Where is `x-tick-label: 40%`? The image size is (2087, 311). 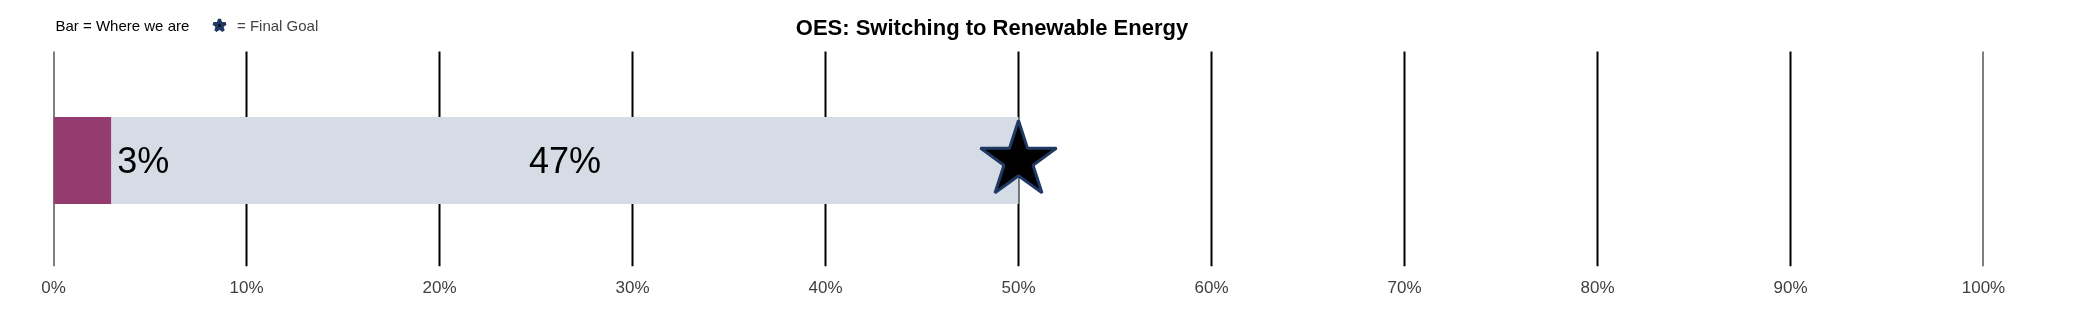
x-tick-label: 40% is located at coordinates (825, 287).